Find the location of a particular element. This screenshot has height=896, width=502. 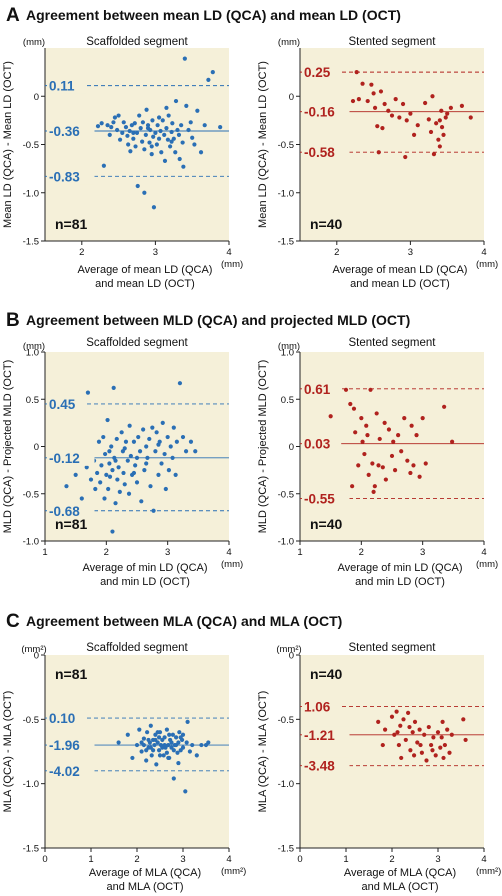

limit-of-agreement-label: -0.68 is located at coordinates (64, 511).